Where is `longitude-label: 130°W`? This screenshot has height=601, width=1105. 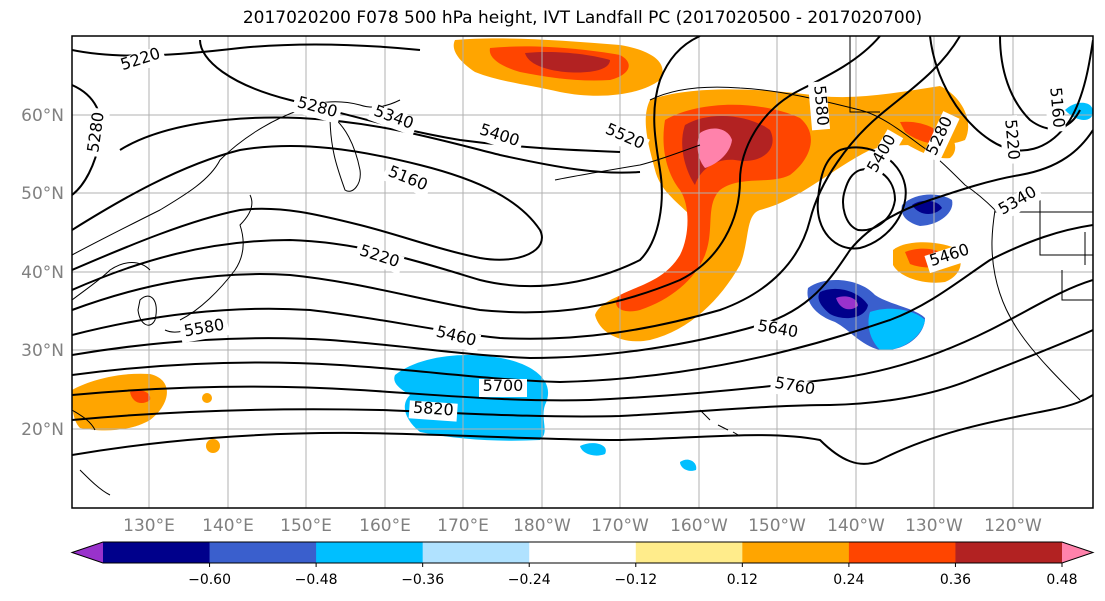 longitude-label: 130°W is located at coordinates (934, 526).